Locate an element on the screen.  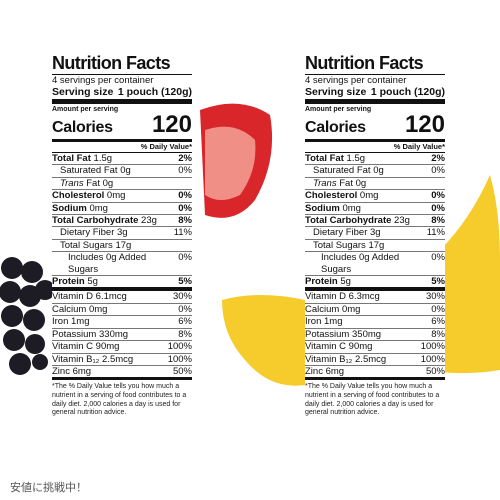
nutrient-amount: 6mg is located at coordinates (335, 371).